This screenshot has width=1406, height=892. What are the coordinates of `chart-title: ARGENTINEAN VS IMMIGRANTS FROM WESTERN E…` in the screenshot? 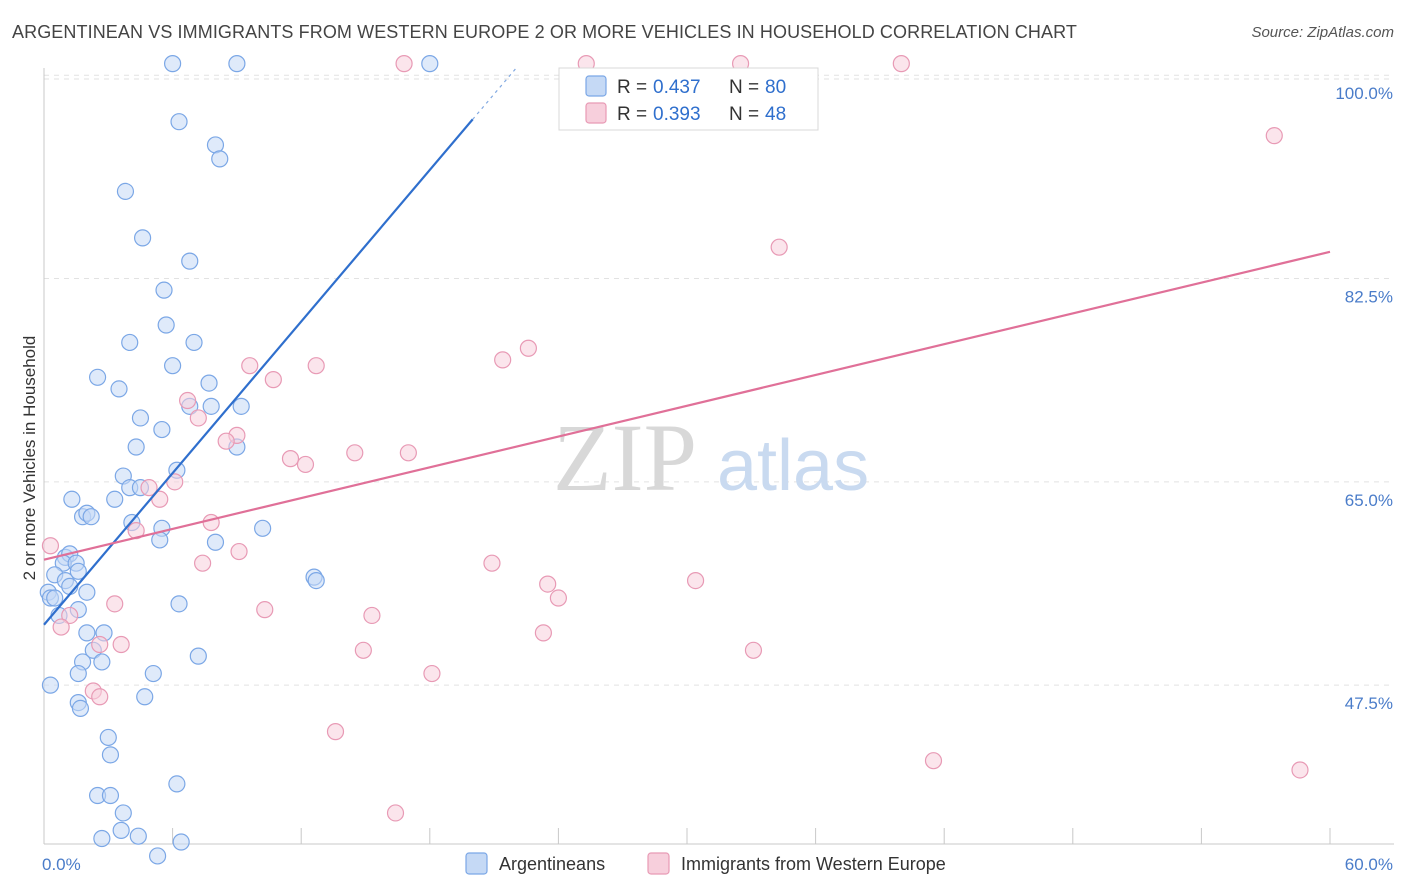 It's located at (544, 32).